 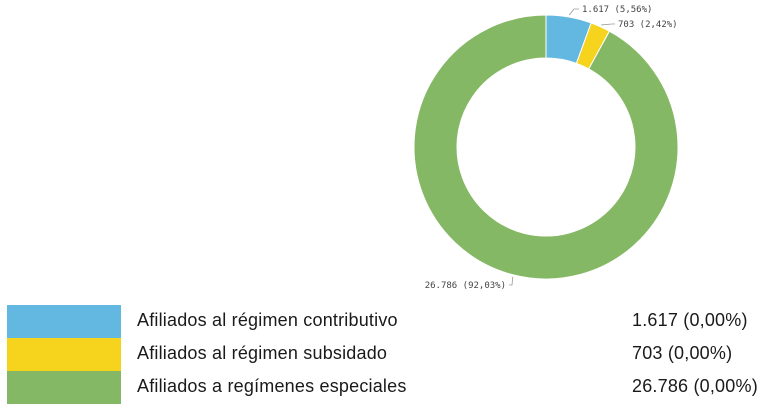 What do you see at coordinates (695, 386) in the screenshot?
I see `legend-value: 26.786 (0,00%)` at bounding box center [695, 386].